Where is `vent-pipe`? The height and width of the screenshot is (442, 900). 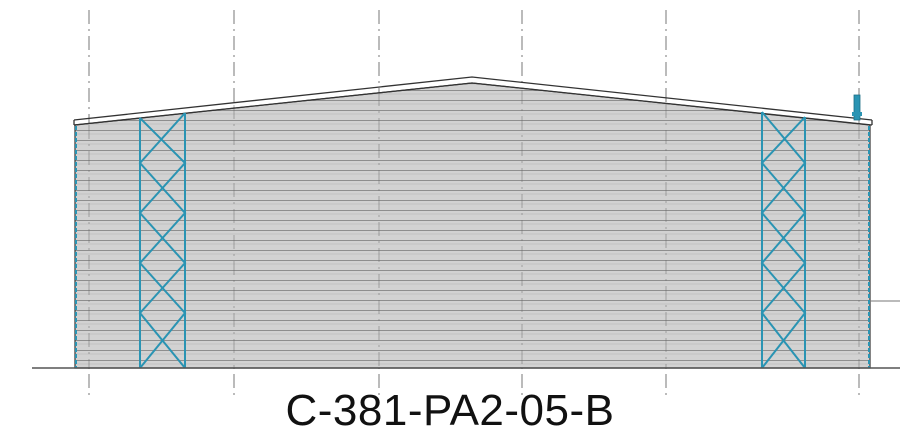 vent-pipe is located at coordinates (857, 107).